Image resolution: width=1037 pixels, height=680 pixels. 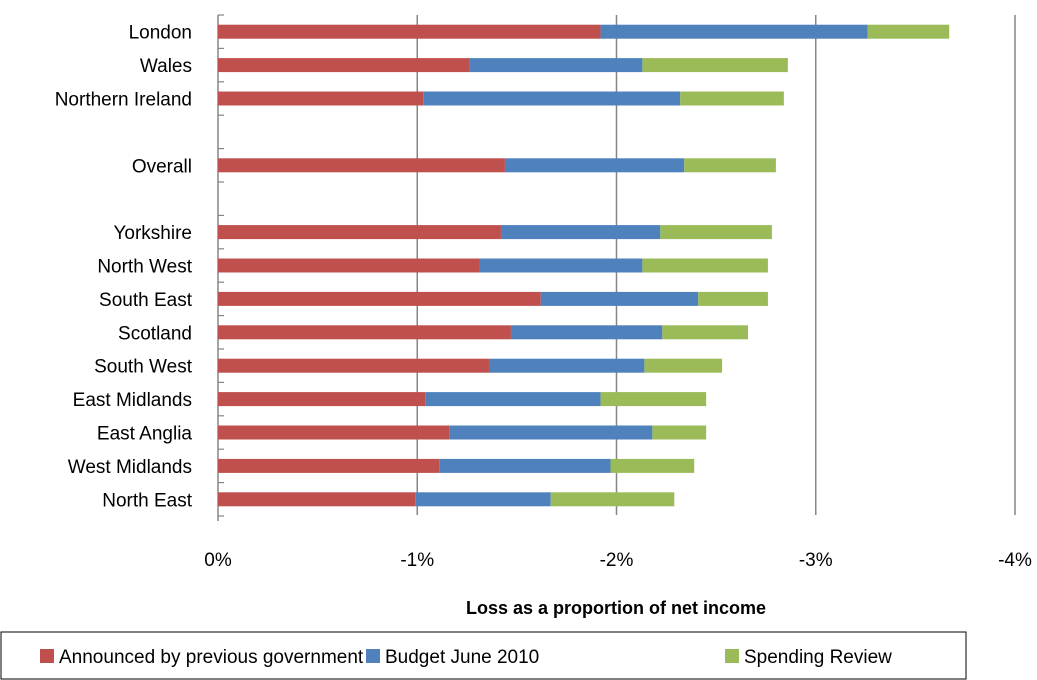 I want to click on x-tick-label: -3%, so click(x=816, y=560).